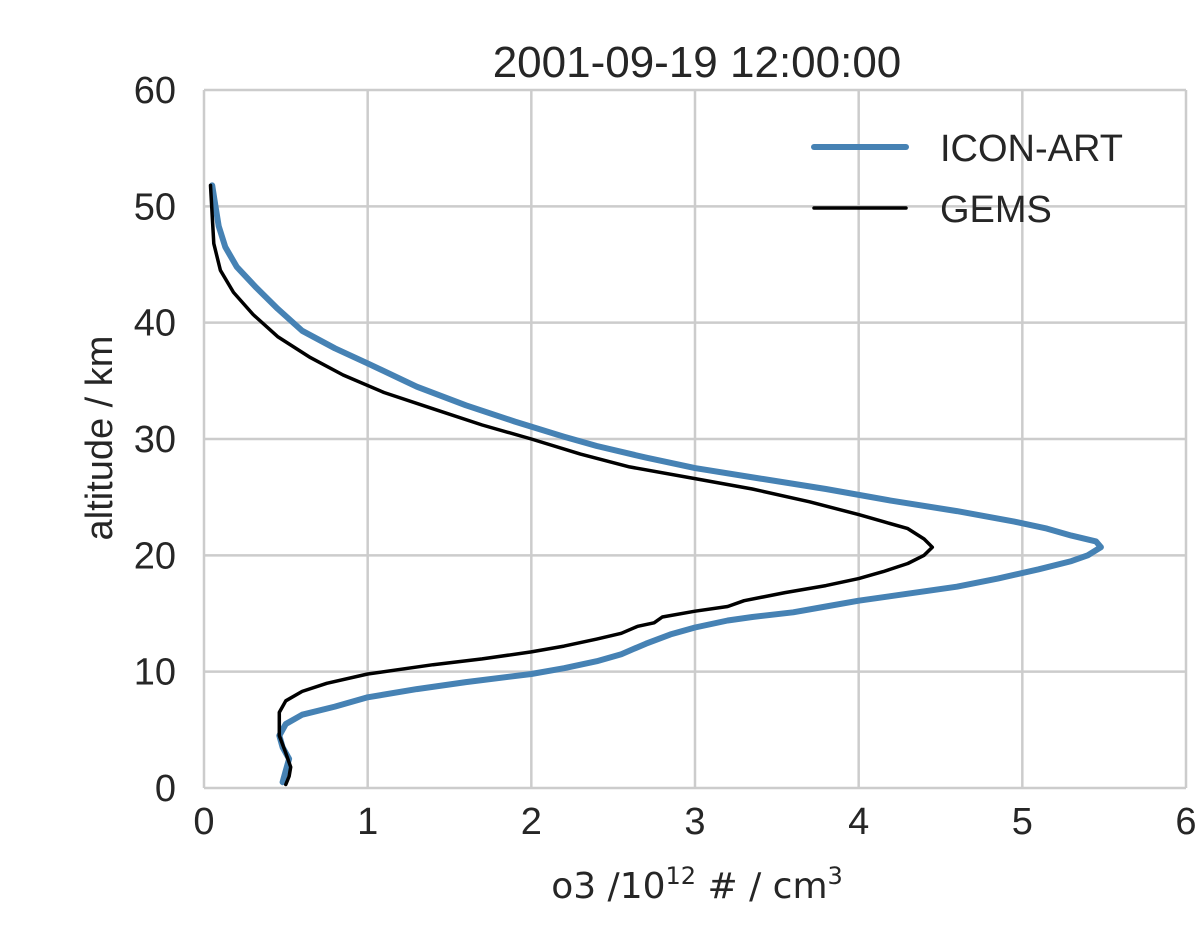 The width and height of the screenshot is (1198, 936). What do you see at coordinates (761, 886) in the screenshot?
I see `x-axis-label-suffix: # / cm` at bounding box center [761, 886].